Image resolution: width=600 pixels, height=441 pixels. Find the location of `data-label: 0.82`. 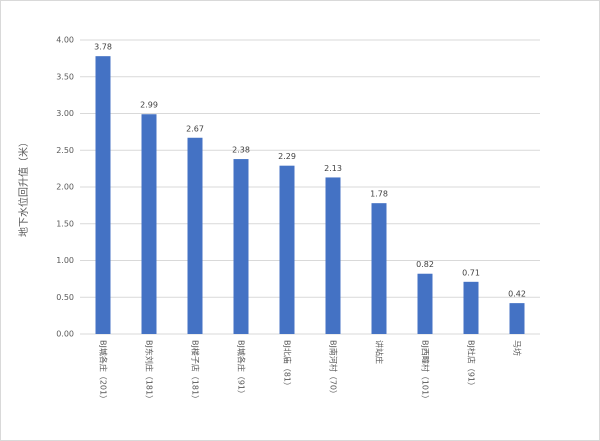

data-label: 0.82 is located at coordinates (425, 264).